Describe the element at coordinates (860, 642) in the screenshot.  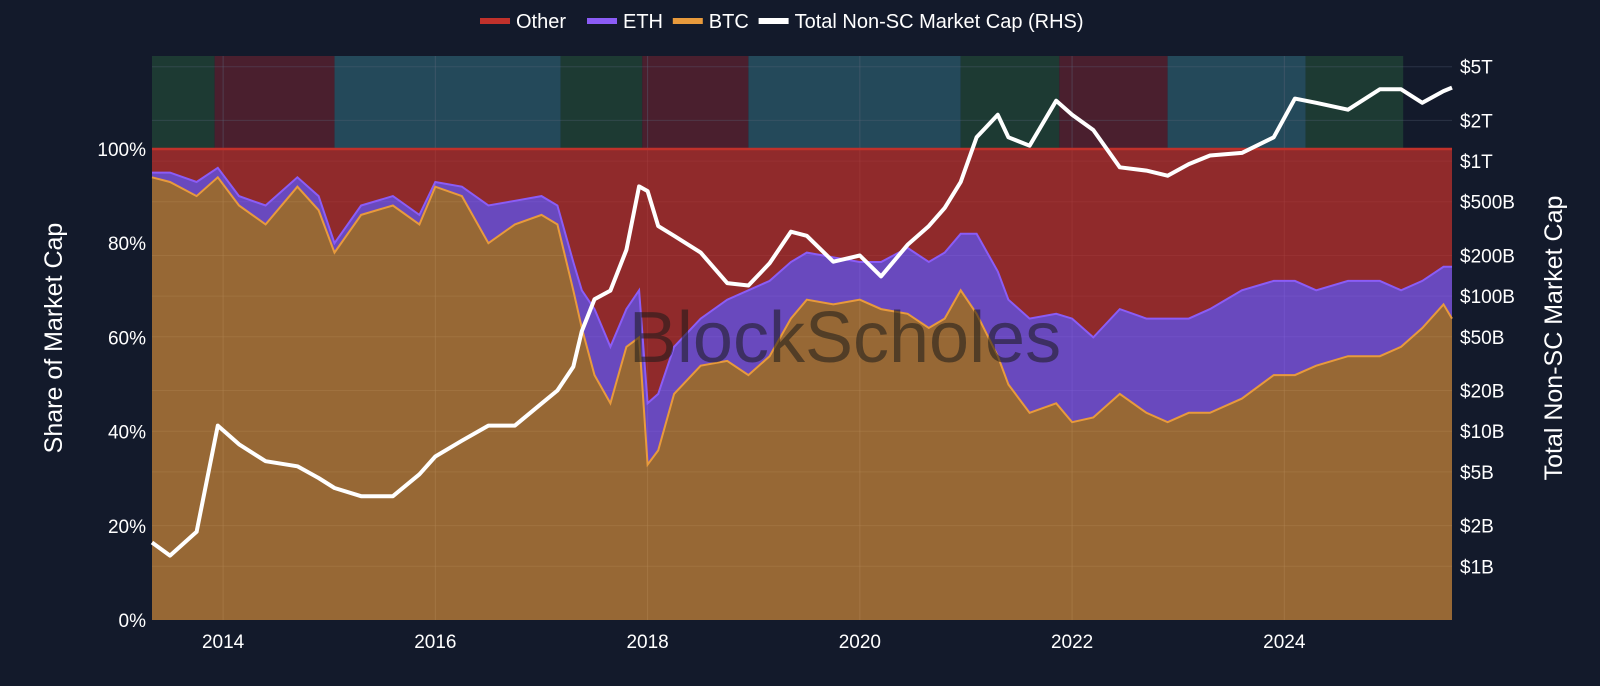
I see `x-tick-label: 2020` at that location.